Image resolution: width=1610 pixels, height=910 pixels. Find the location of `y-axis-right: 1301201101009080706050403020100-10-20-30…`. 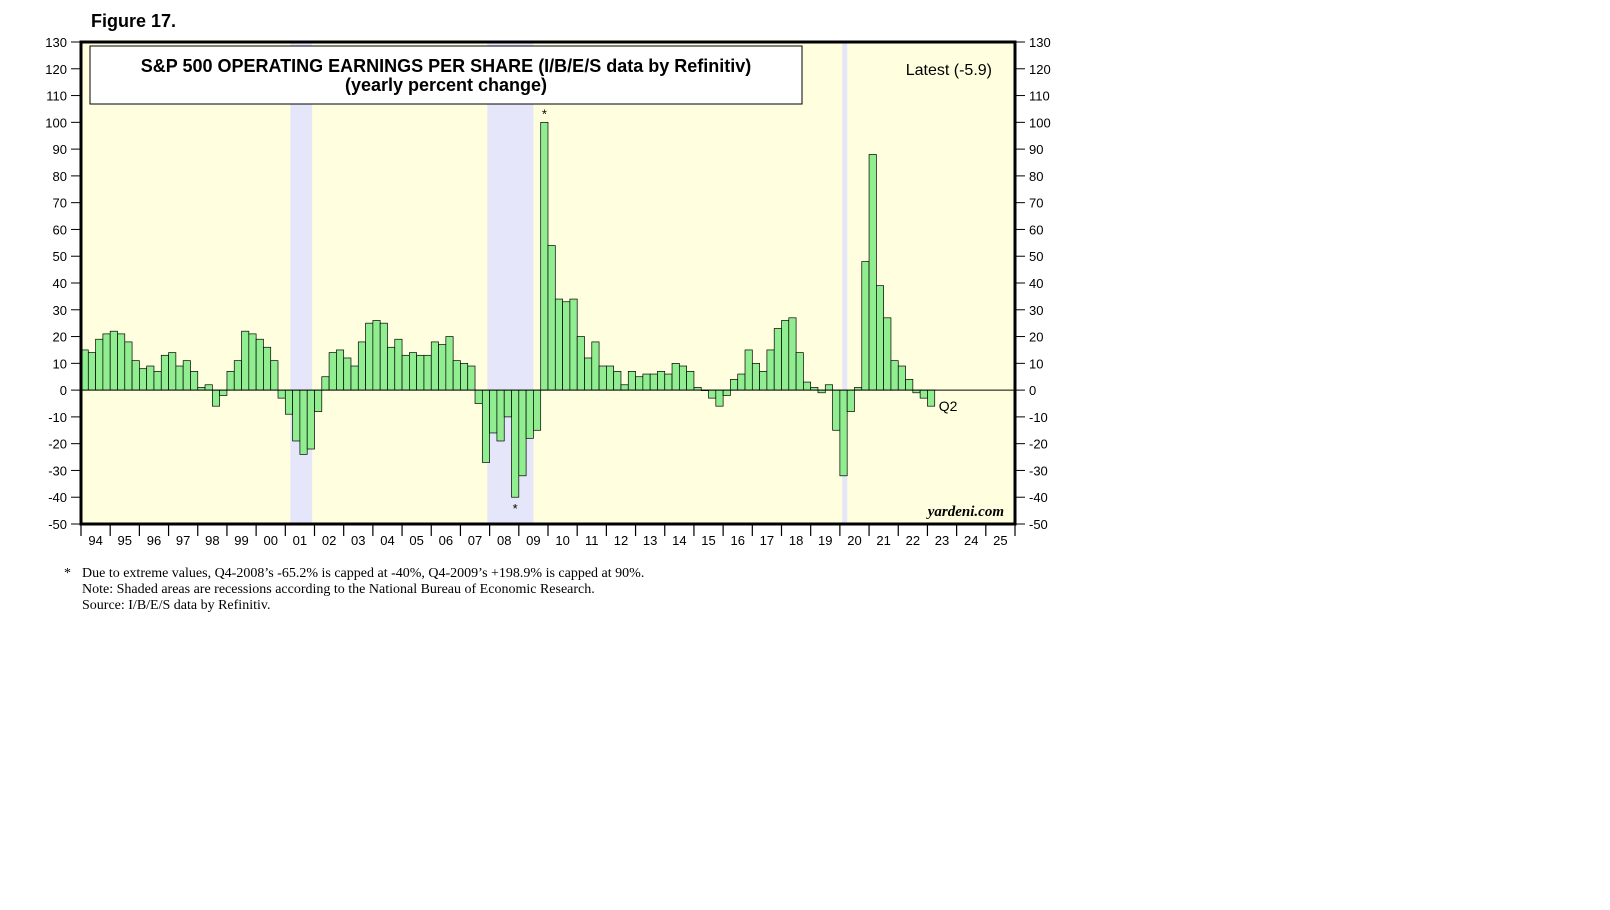

y-axis-right: 1301201101009080706050403020100-10-20-30… is located at coordinates (1033, 283).